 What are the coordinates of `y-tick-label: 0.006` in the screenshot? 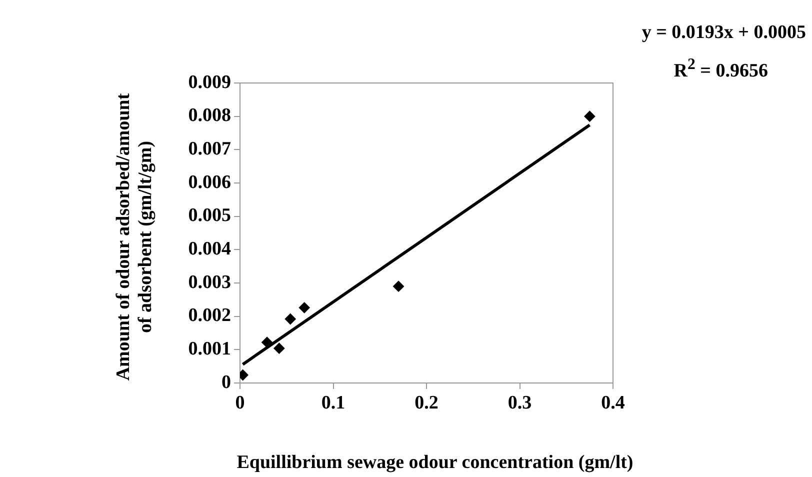 It's located at (209, 182).